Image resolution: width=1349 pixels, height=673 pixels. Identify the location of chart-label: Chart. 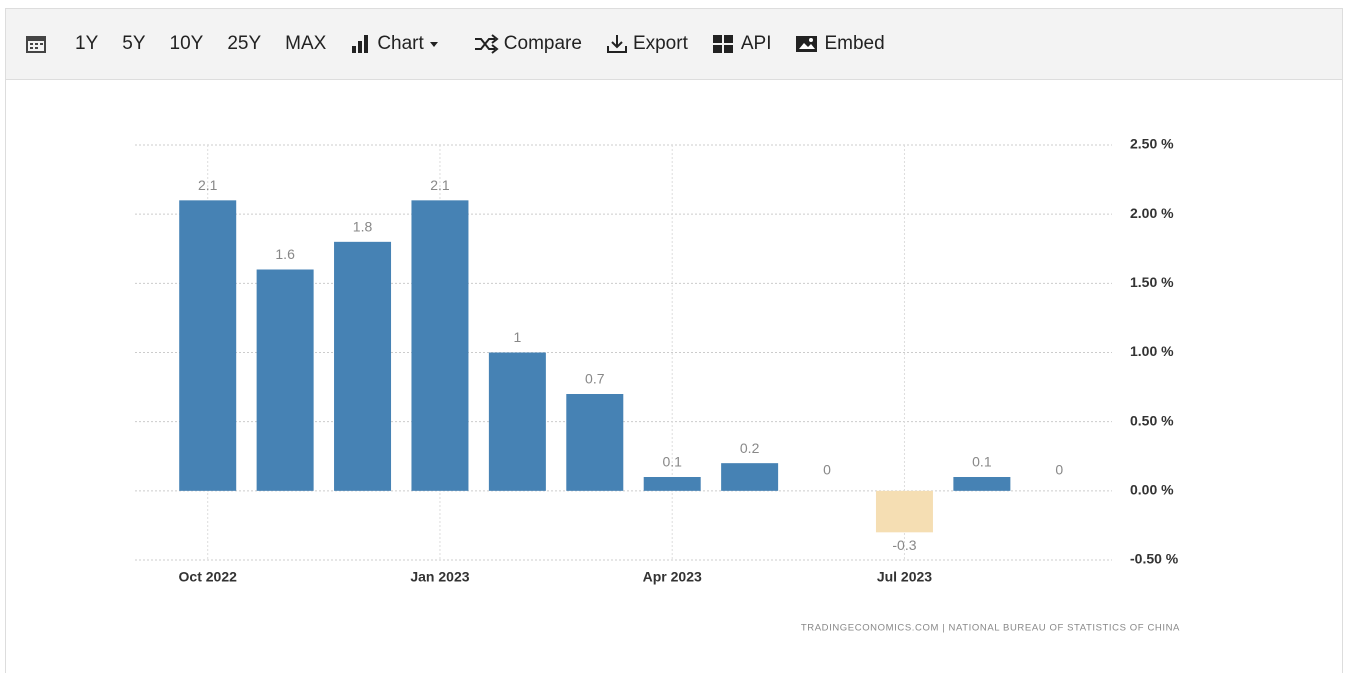
(400, 43).